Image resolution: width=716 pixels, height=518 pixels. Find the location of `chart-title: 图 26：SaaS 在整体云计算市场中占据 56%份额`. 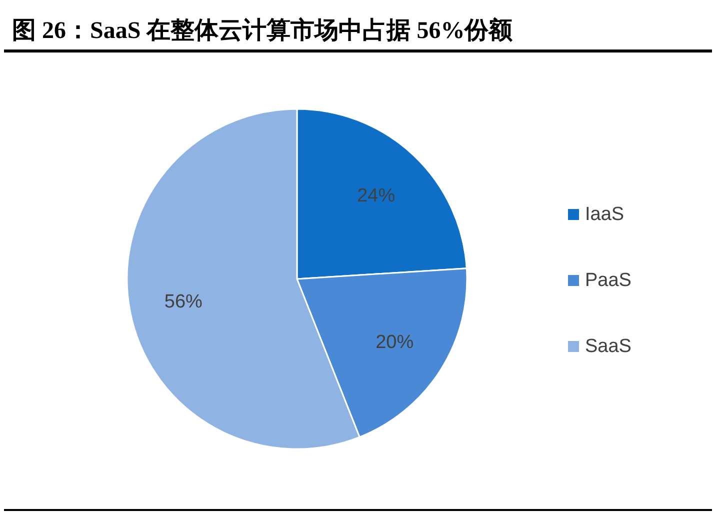

chart-title: 图 26：SaaS 在整体云计算市场中占据 56%份额 is located at coordinates (263, 30).